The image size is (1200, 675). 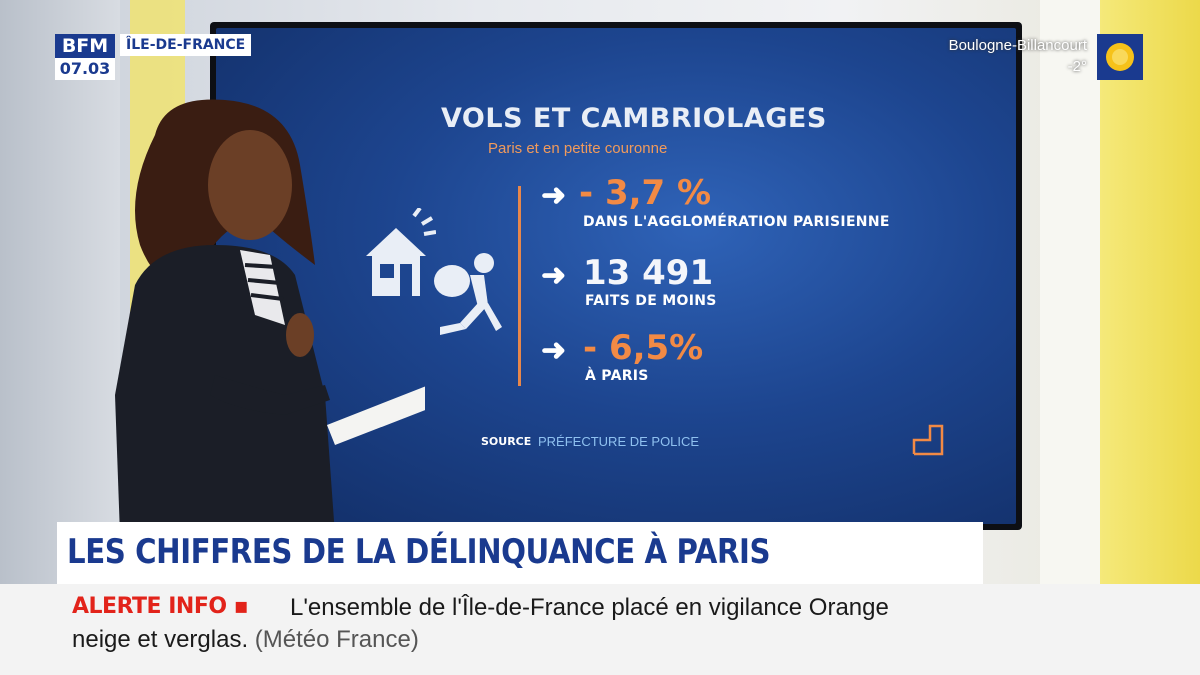 I want to click on infographic-subtitle: Paris et en petite couronne, so click(x=578, y=148).